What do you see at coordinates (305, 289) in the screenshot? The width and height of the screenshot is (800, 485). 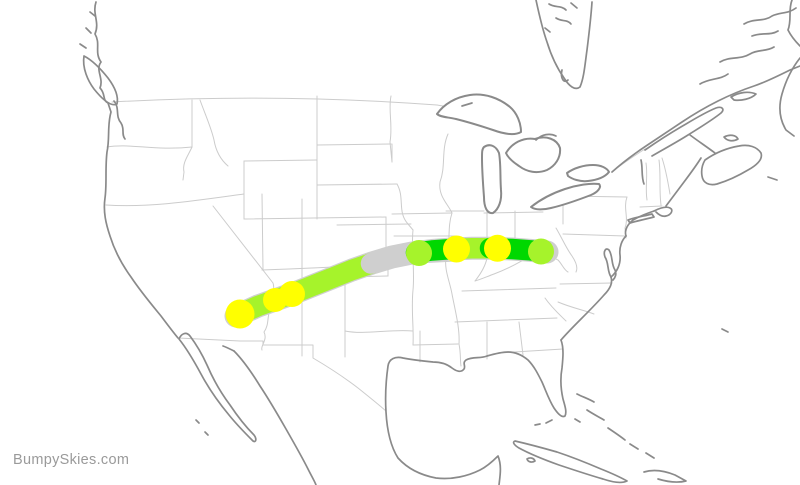 I see `route-segment` at bounding box center [305, 289].